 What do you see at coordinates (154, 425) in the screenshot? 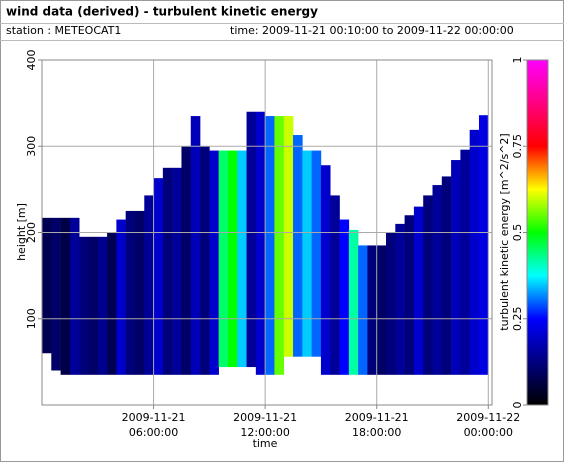
I see `x-tick-label: 2009-11-21 06:00:00` at bounding box center [154, 425].